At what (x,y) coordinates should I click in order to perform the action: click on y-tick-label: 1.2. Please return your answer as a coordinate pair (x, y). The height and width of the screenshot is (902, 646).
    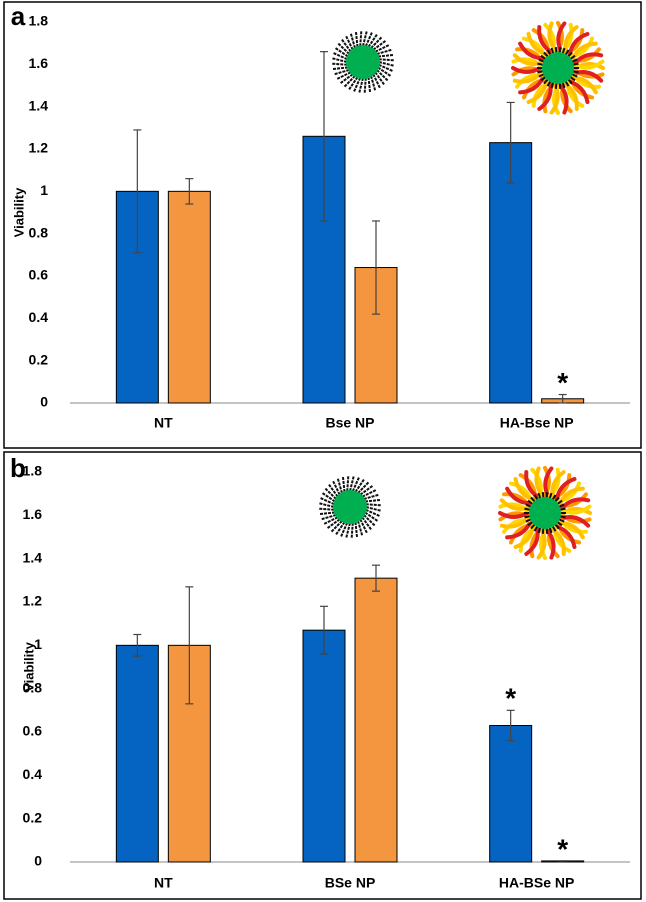
    Looking at the image, I should click on (39, 148).